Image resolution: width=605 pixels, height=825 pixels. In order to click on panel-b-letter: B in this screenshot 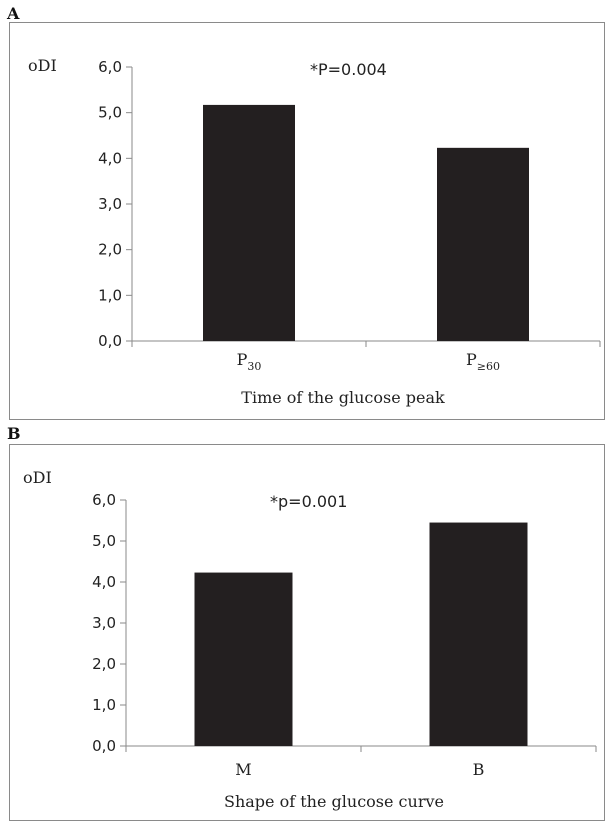, I will do `click(14, 433)`.